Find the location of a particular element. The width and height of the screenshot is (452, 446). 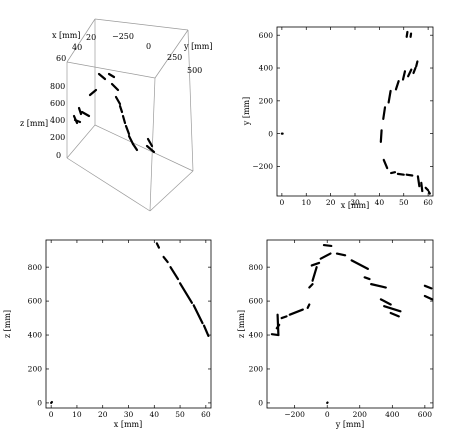

z-tick-3d: 800 is located at coordinates (57, 86).